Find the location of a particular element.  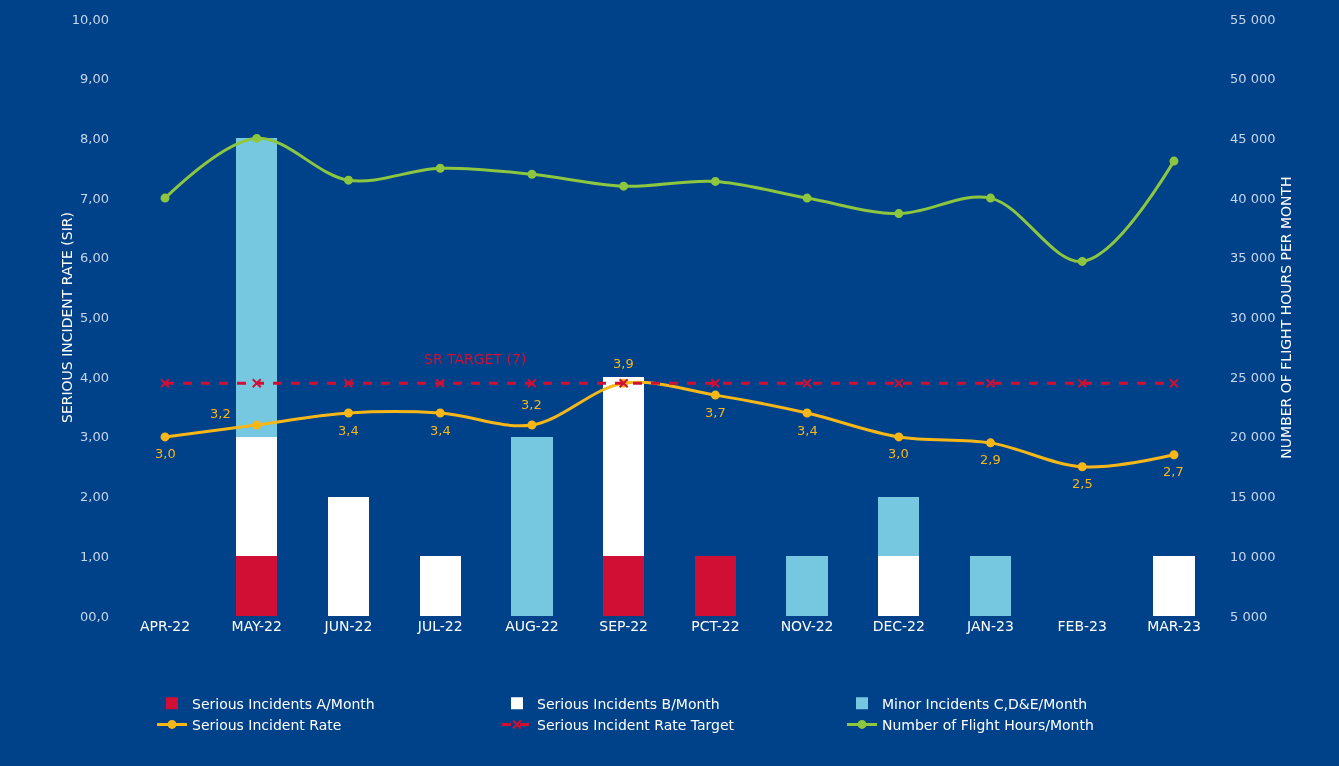

y-tick-label: 9,00 is located at coordinates (94, 79).